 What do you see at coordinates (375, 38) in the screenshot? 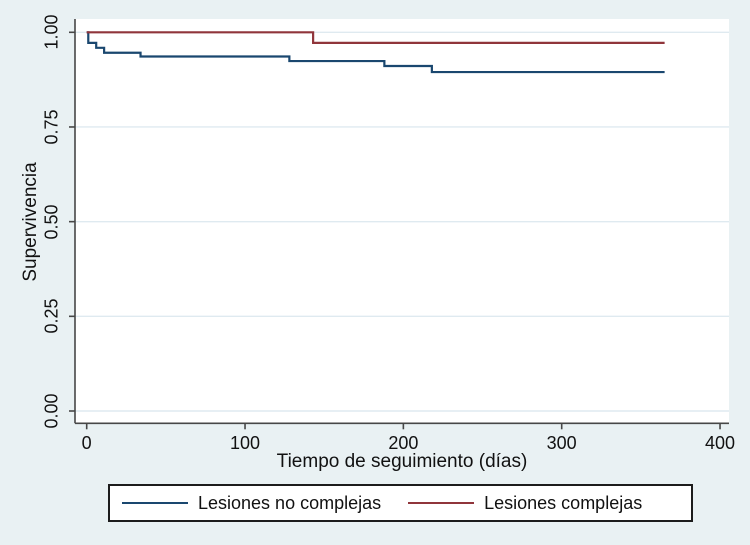
I see `survival-curve-complejas` at bounding box center [375, 38].